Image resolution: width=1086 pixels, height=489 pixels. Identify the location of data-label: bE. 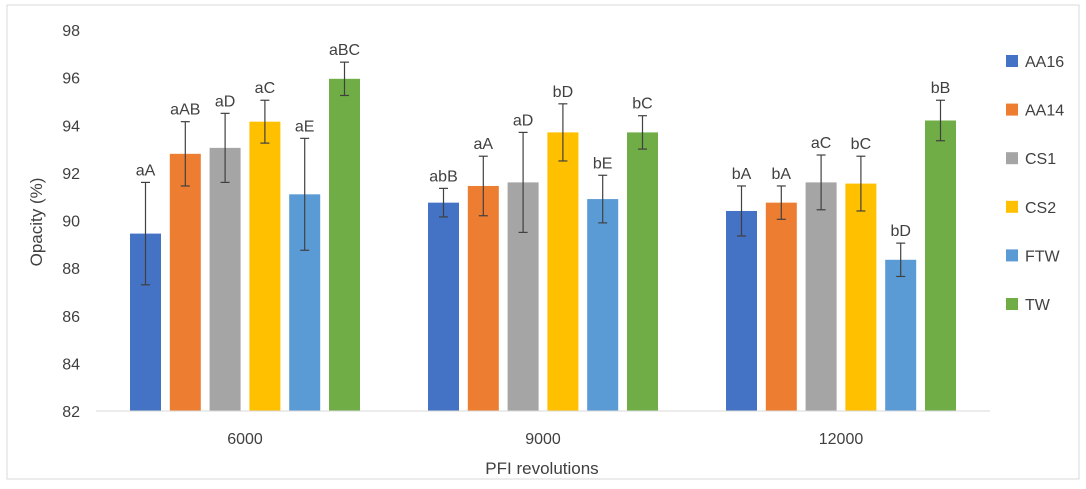
(603, 163).